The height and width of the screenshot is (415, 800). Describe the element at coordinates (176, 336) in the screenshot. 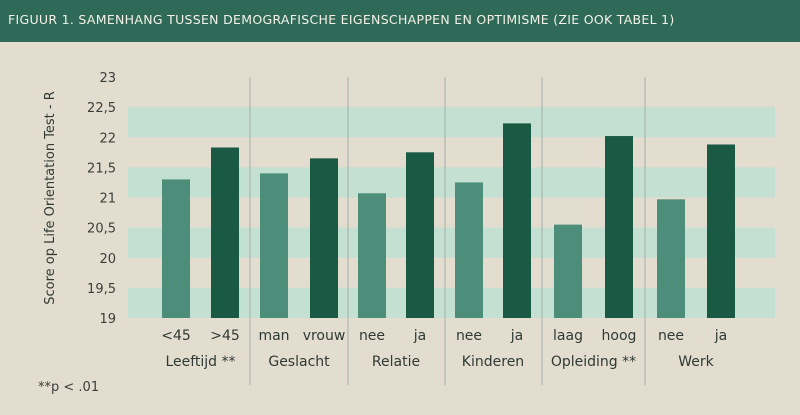

I see `x-tick-label: <45` at that location.